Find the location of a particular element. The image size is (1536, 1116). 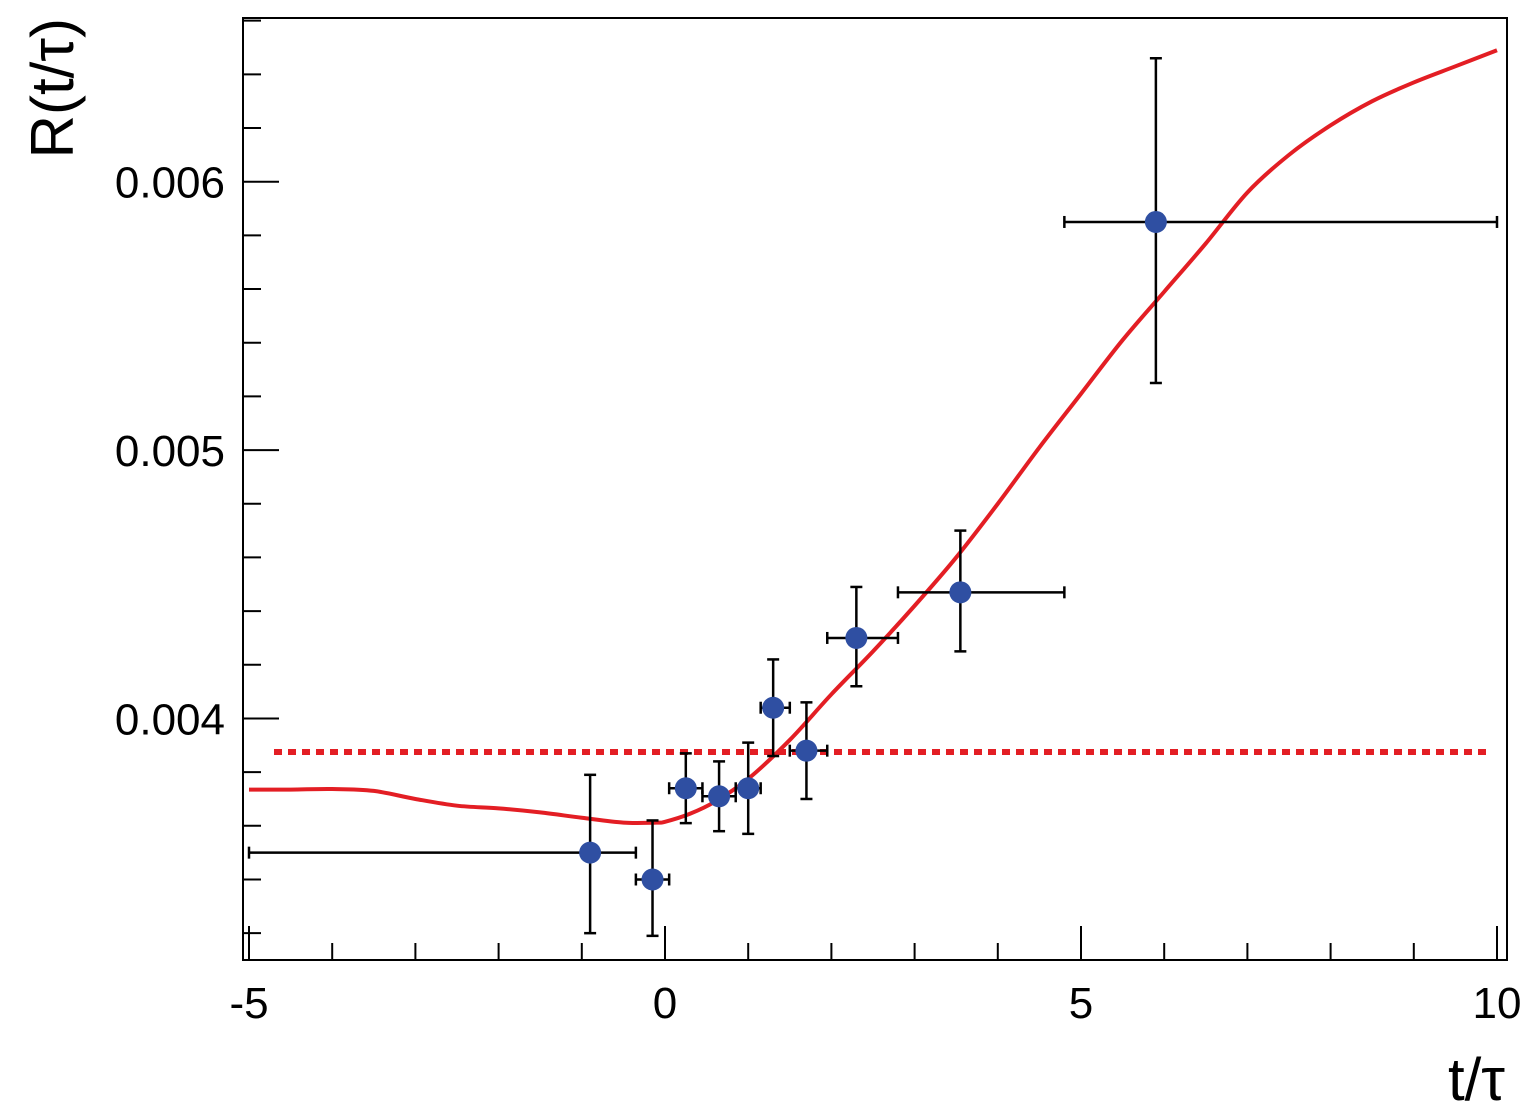

x-axis-title: t/τ is located at coordinates (1476, 1079).